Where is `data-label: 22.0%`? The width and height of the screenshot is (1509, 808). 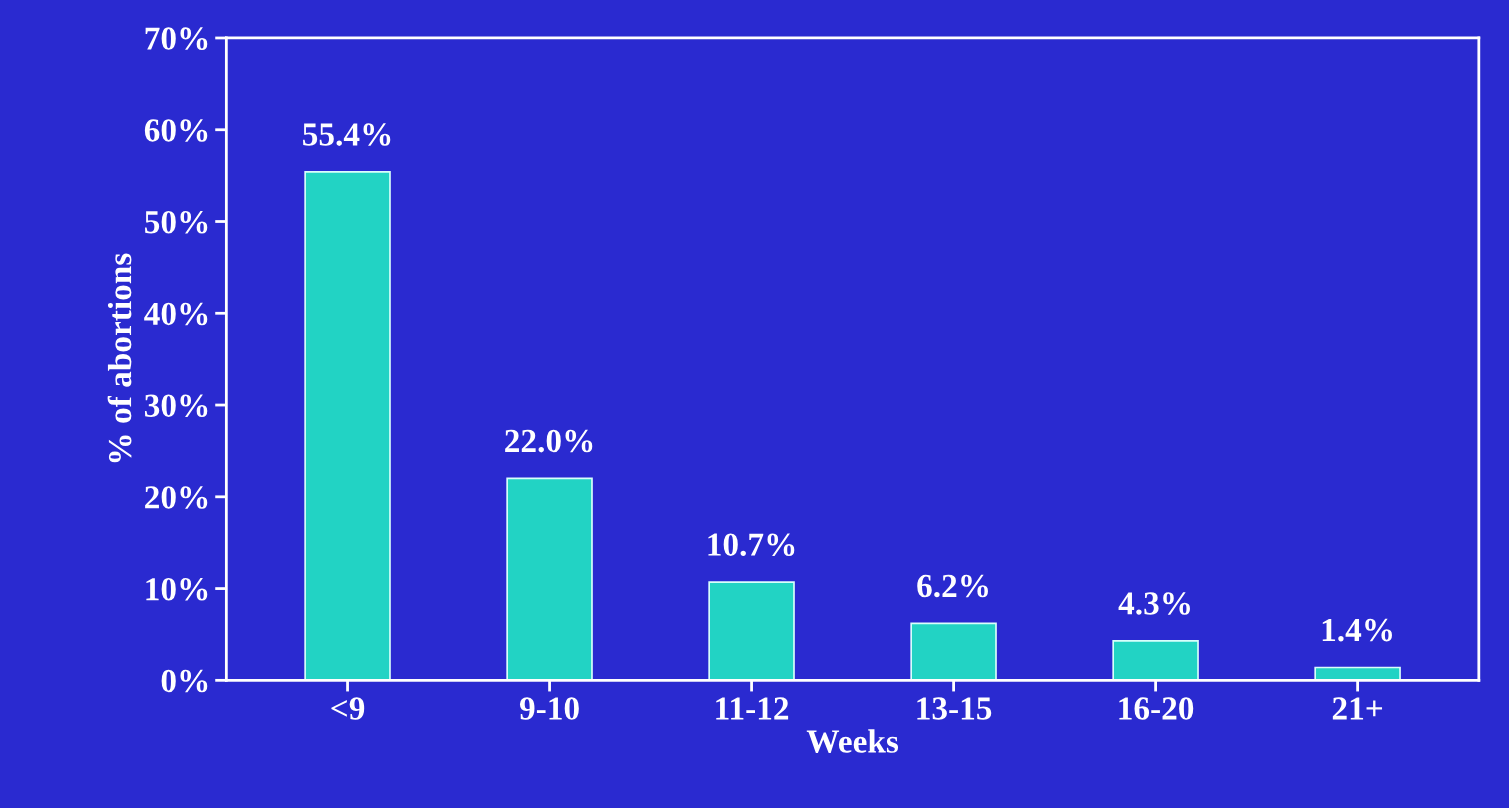
data-label: 22.0% is located at coordinates (549, 441).